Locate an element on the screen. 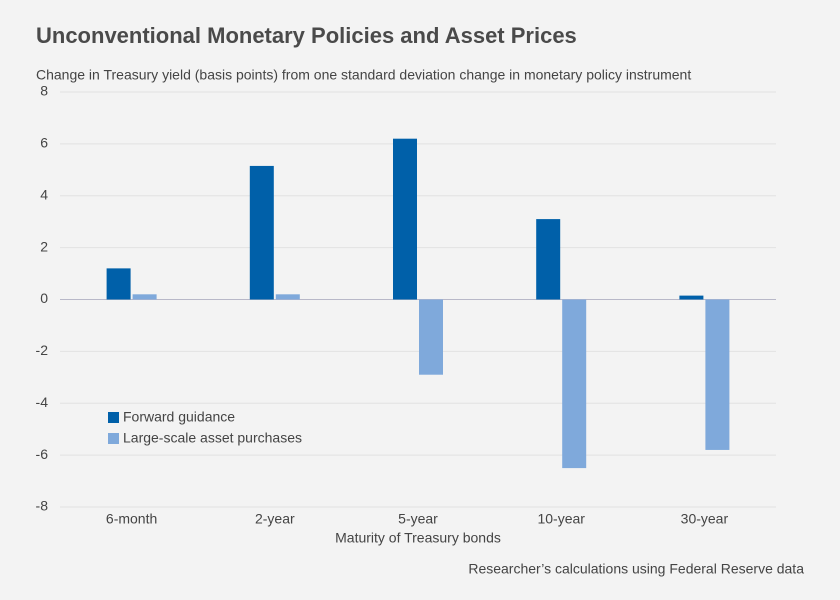 The width and height of the screenshot is (840, 600). y-tick-label: -8 is located at coordinates (42, 506).